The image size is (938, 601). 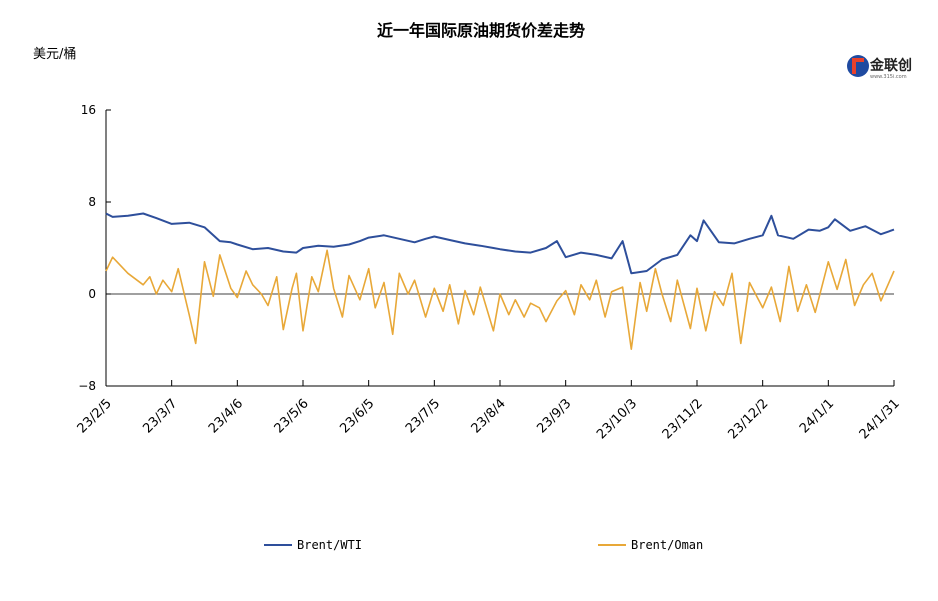 I want to click on legend: Brent/WTI Brent/Oman, so click(x=483, y=545).